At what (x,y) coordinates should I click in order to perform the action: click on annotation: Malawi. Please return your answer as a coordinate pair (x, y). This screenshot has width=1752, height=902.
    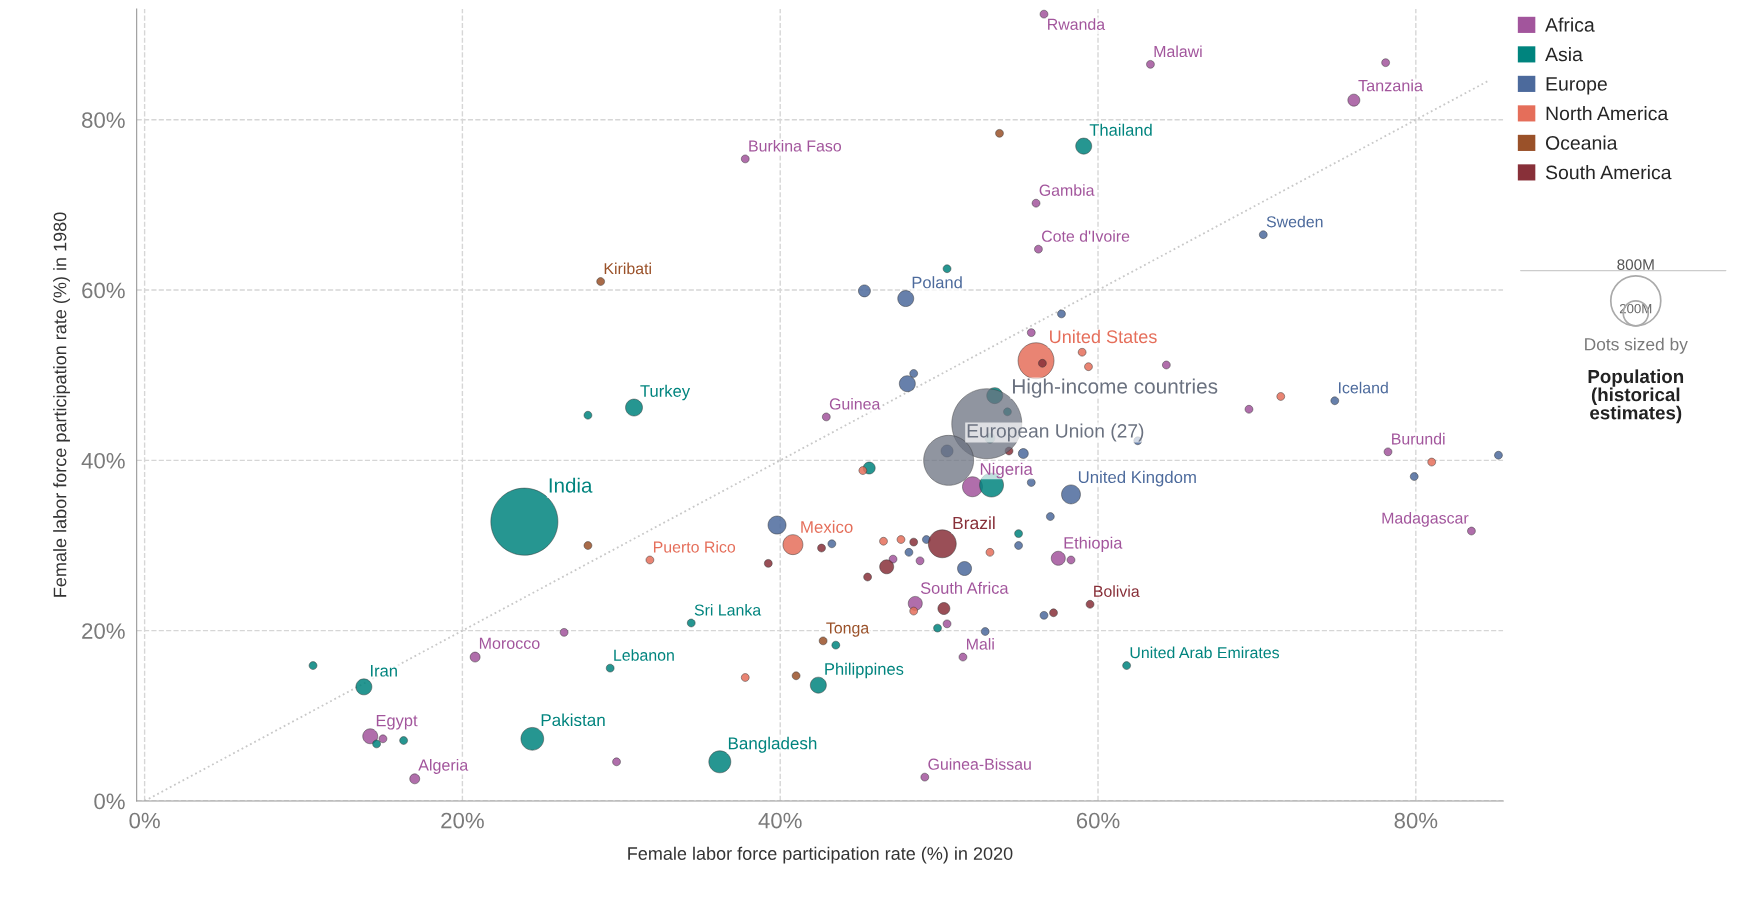
    Looking at the image, I should click on (1178, 51).